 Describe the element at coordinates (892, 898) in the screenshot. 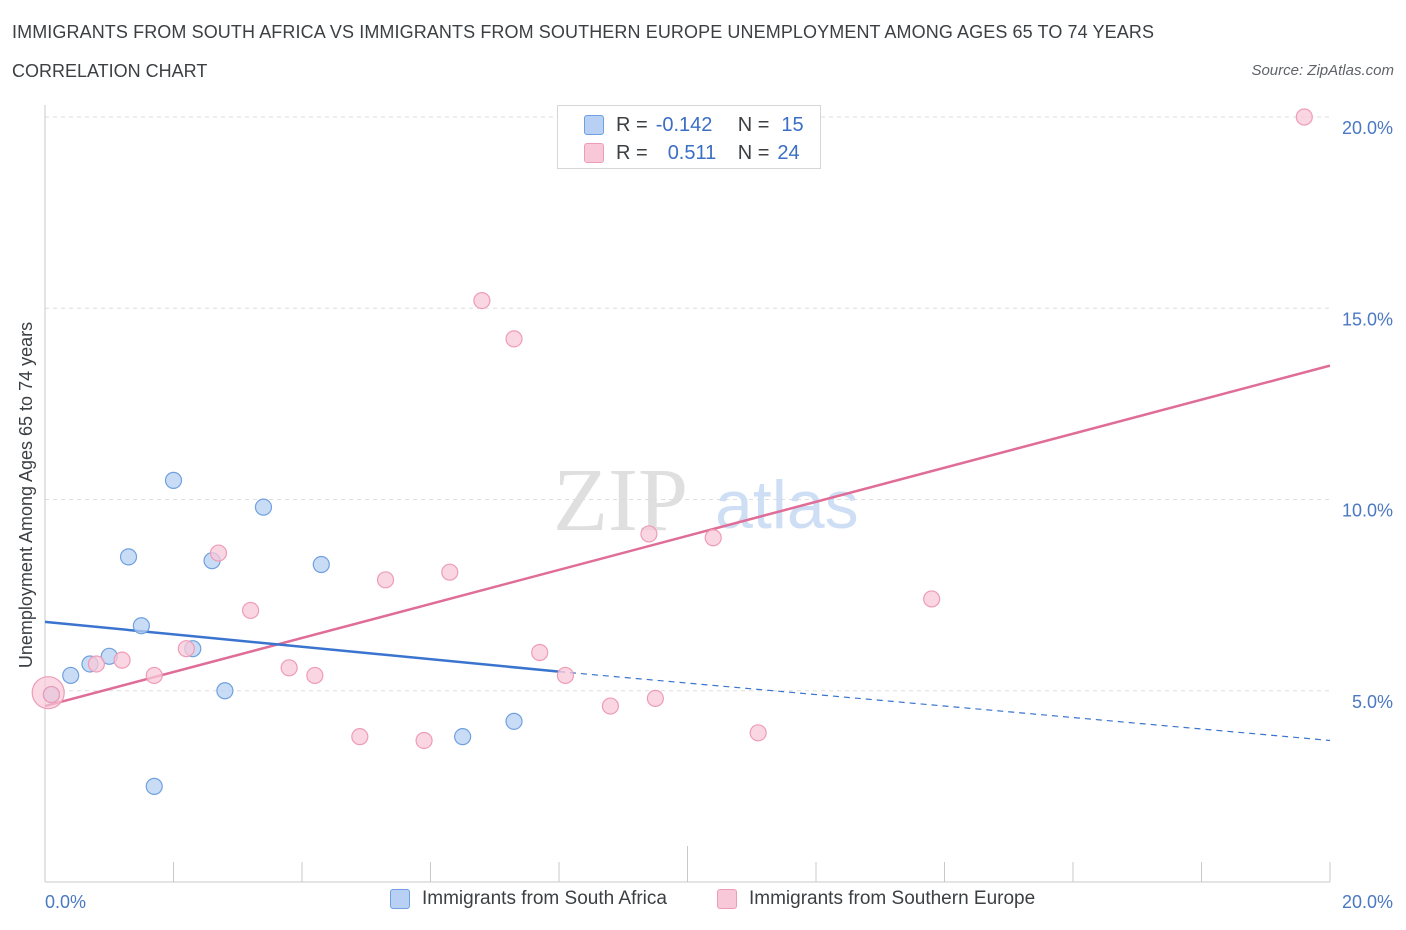

I see `legend-label-southern-europe: Immigrants from Southern Europe` at that location.